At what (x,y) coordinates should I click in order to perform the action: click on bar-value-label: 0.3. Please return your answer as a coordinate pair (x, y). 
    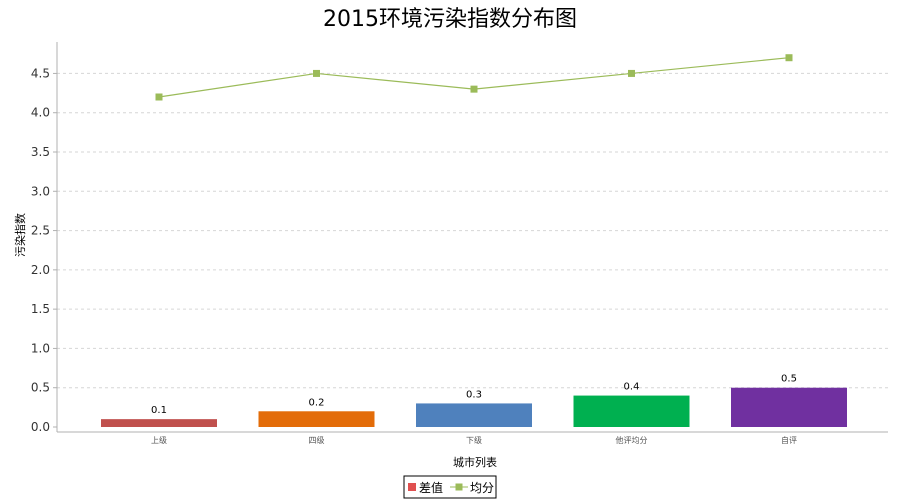
    Looking at the image, I should click on (474, 394).